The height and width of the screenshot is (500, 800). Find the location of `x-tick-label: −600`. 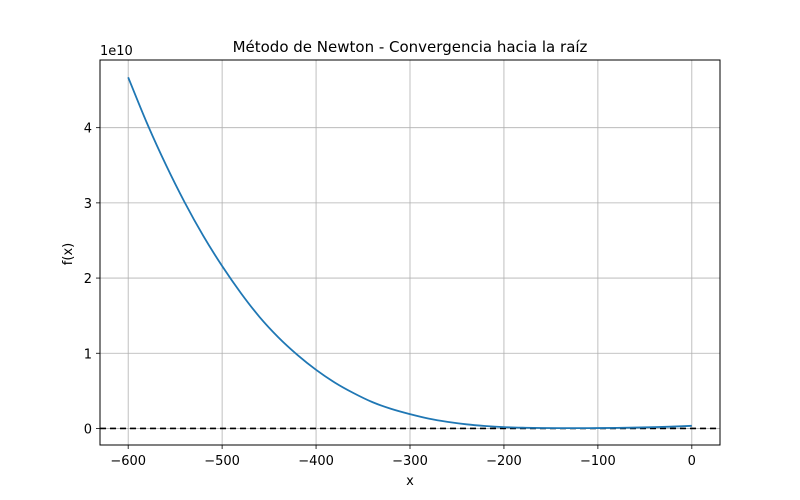

x-tick-label: −600 is located at coordinates (128, 461).